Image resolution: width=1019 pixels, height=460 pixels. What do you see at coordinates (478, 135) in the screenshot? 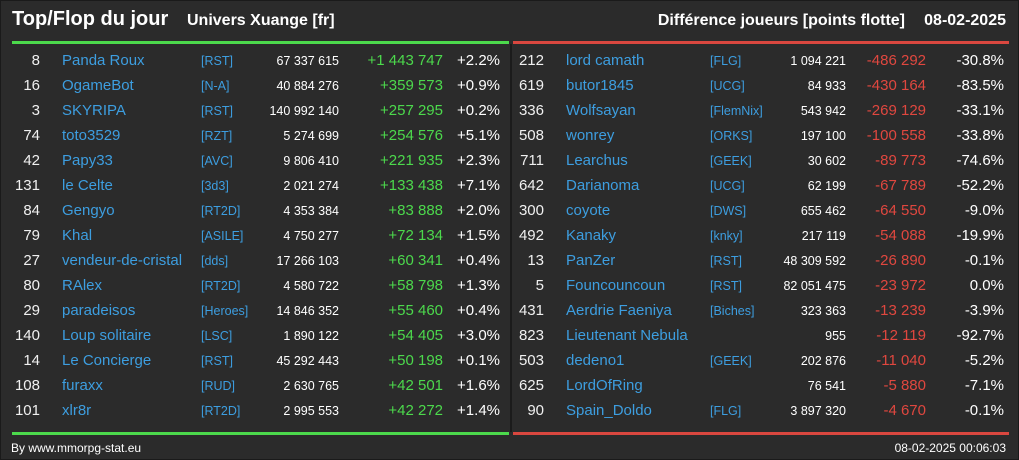
I see `percent-cell: +5.1%` at bounding box center [478, 135].